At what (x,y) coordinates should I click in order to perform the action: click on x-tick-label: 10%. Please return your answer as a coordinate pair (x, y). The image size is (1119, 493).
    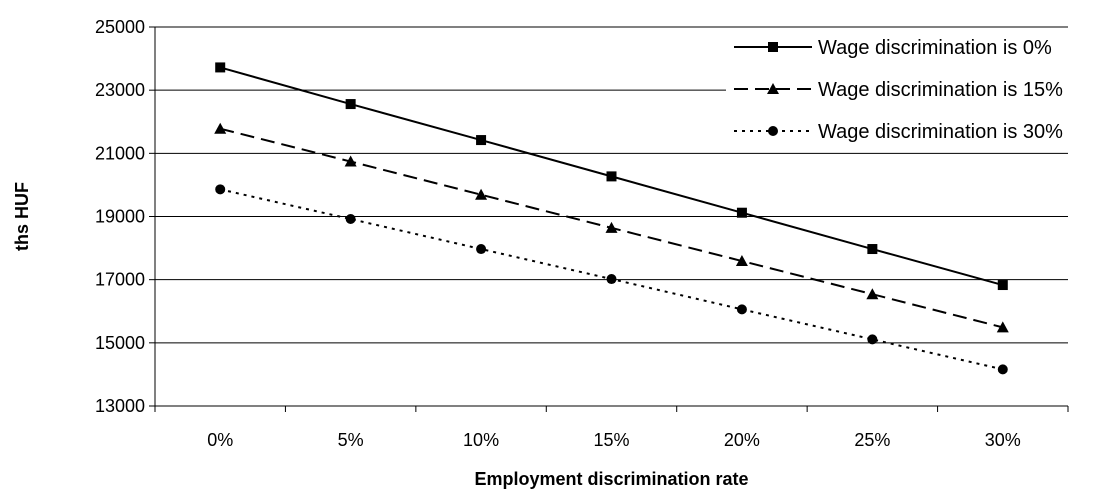
    Looking at the image, I should click on (481, 440).